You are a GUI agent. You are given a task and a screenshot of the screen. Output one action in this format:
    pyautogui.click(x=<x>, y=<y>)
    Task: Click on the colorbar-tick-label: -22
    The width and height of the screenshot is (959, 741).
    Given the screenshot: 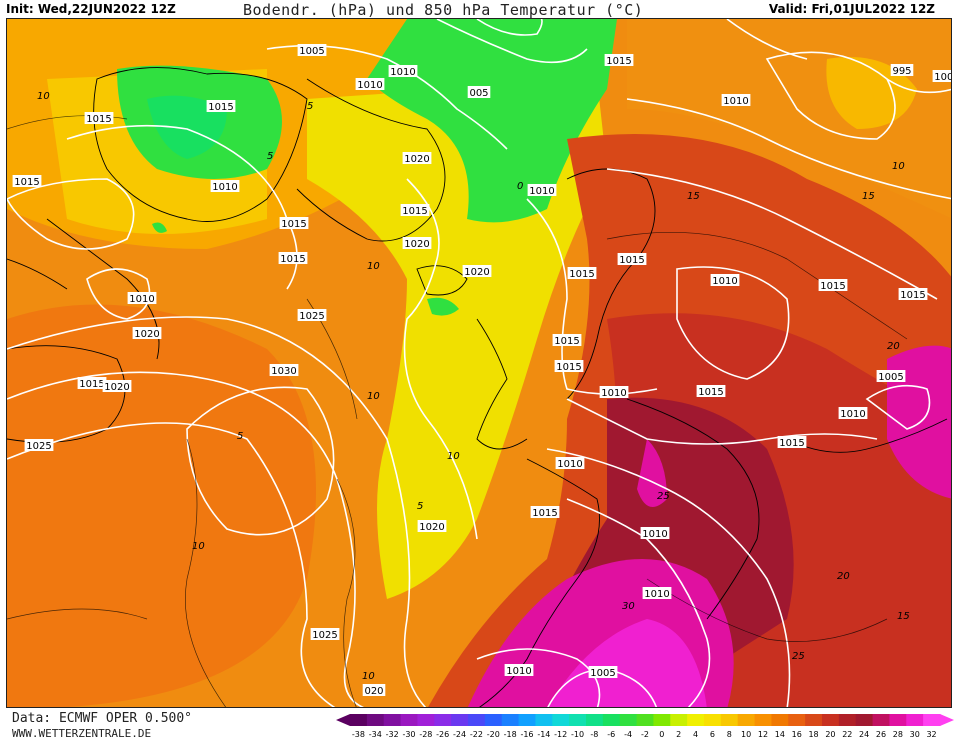 What is the action you would take?
    pyautogui.click(x=476, y=734)
    